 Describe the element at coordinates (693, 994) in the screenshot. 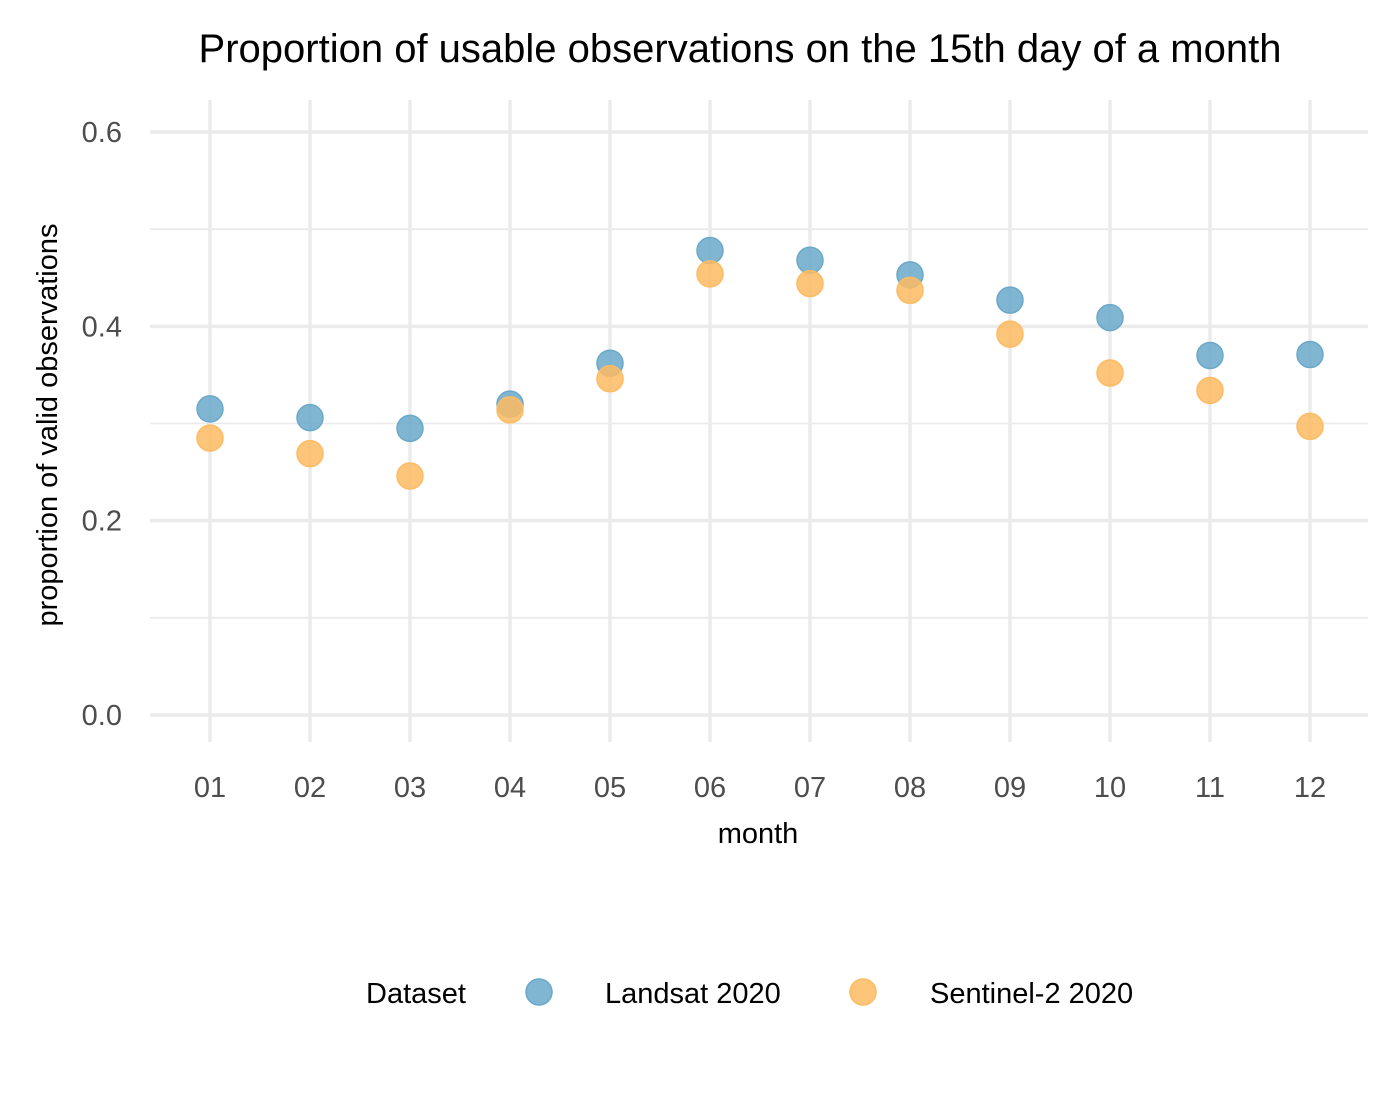

I see `legend-label: Landsat 2020` at that location.